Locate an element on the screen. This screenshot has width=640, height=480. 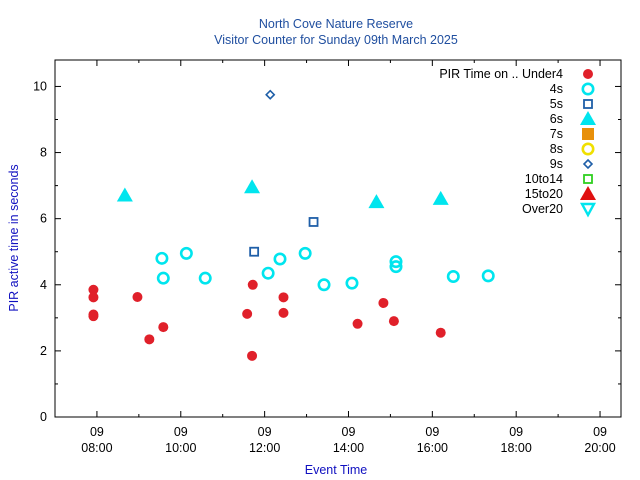
legend-label: 10to14 is located at coordinates (544, 179).